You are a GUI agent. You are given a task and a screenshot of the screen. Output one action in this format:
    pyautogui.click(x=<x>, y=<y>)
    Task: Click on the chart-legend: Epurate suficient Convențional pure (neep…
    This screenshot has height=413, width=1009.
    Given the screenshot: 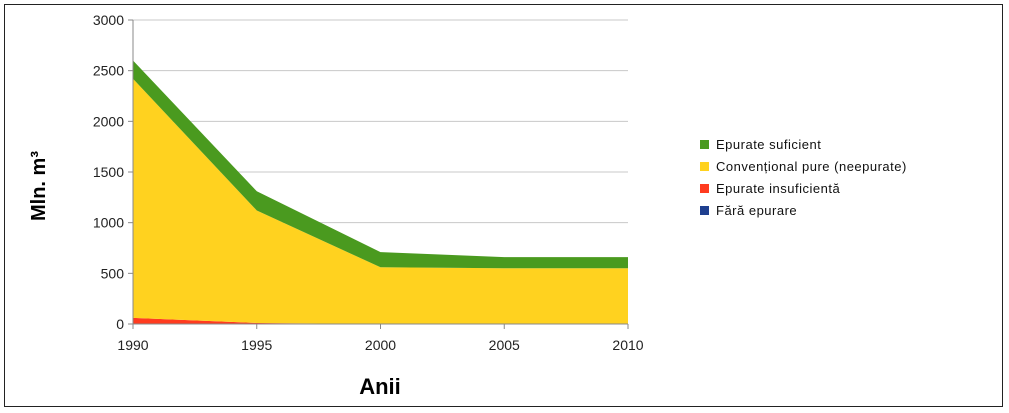 What is the action you would take?
    pyautogui.click(x=803, y=177)
    